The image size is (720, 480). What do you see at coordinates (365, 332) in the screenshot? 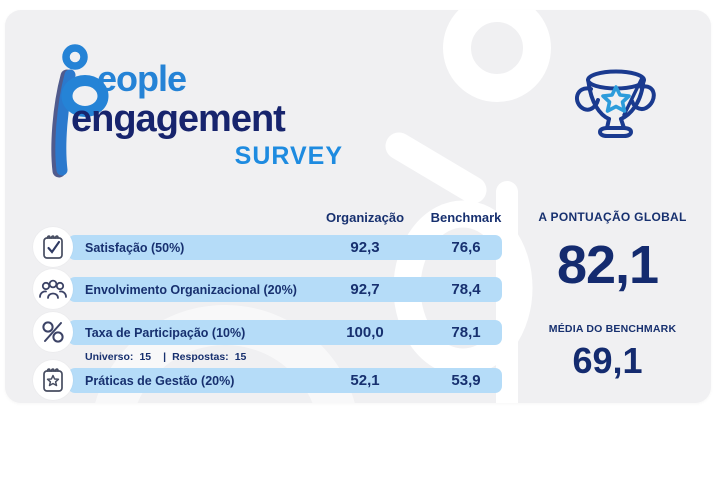
I see `row-value-organizacao: 100,0` at bounding box center [365, 332].